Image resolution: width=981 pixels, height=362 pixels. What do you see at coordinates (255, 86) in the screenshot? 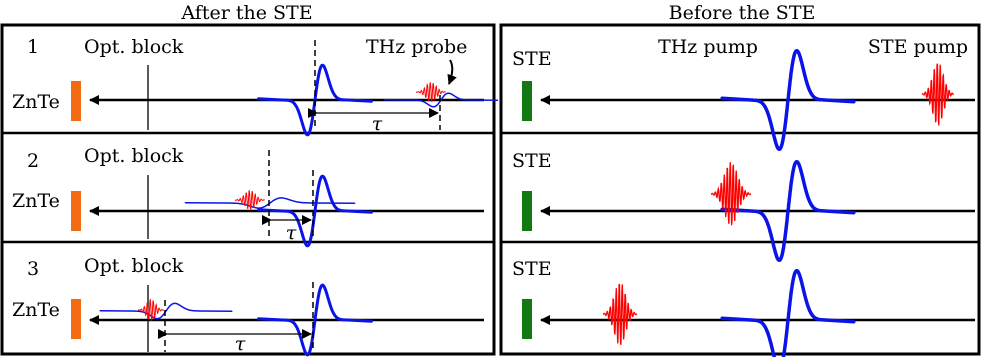
I see `left-row-1: 1 Opt. block ZnTe THz probe τ` at bounding box center [255, 86].